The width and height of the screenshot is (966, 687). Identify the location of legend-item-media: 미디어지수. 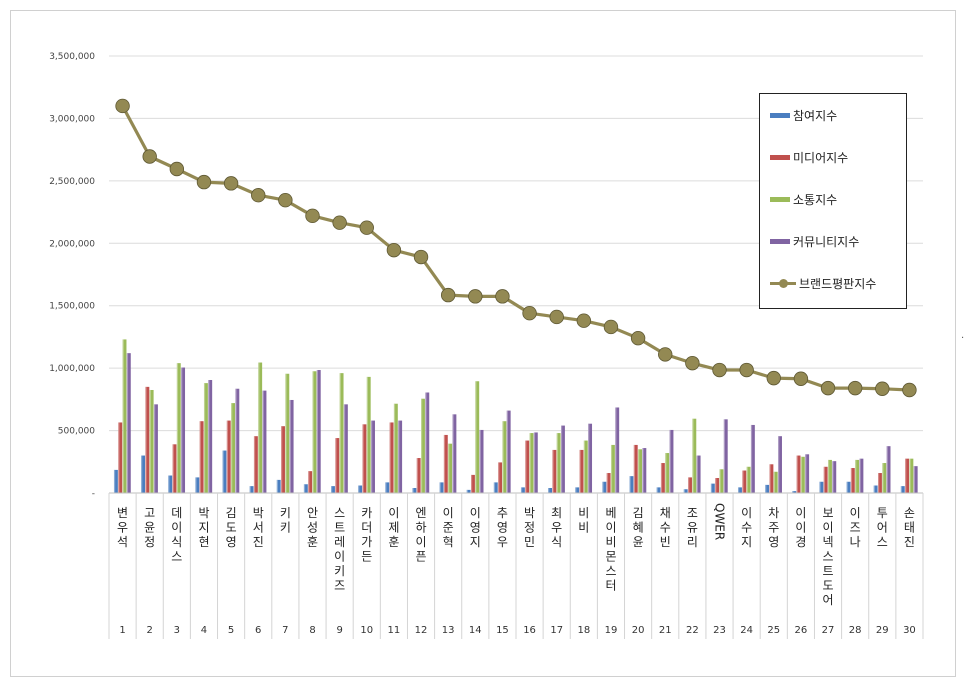
(809, 157).